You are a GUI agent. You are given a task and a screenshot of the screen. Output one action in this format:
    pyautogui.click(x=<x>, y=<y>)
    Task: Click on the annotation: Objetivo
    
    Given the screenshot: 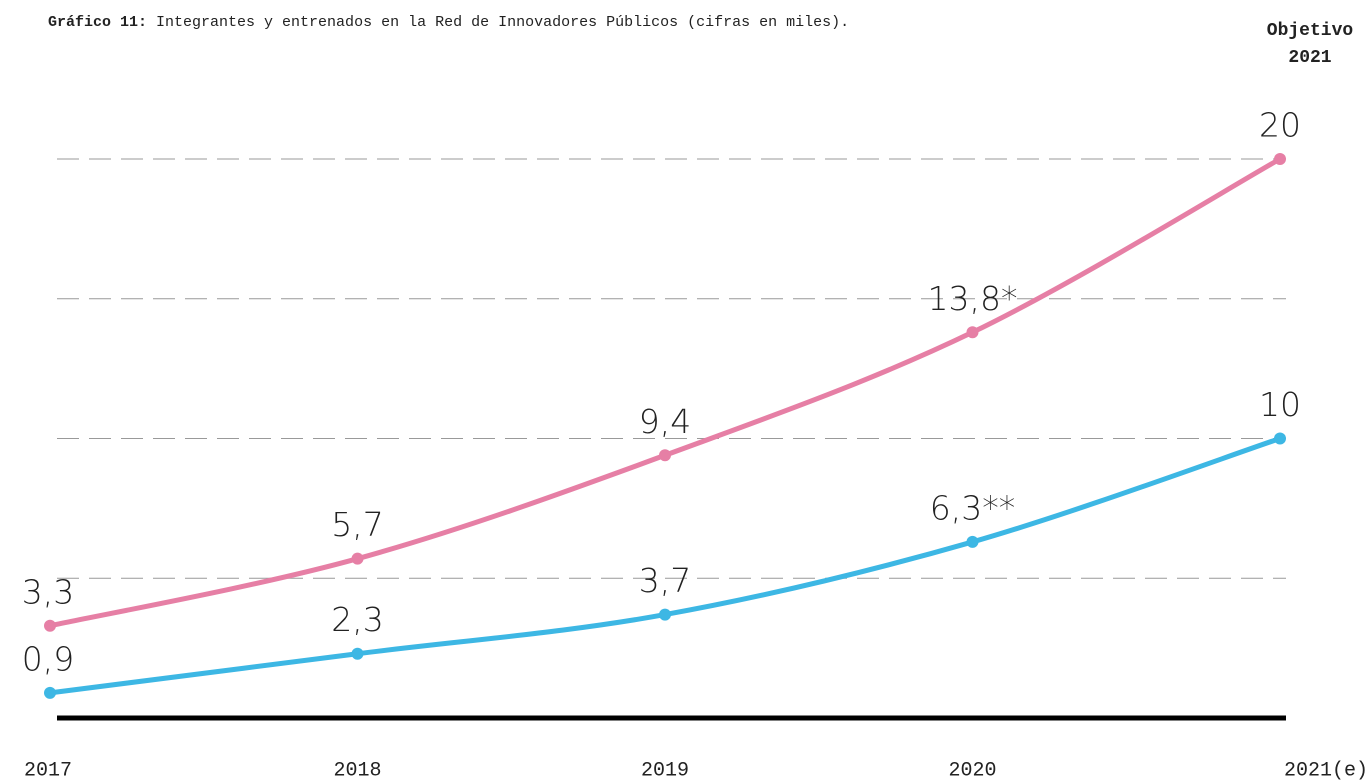 What is the action you would take?
    pyautogui.click(x=1310, y=31)
    